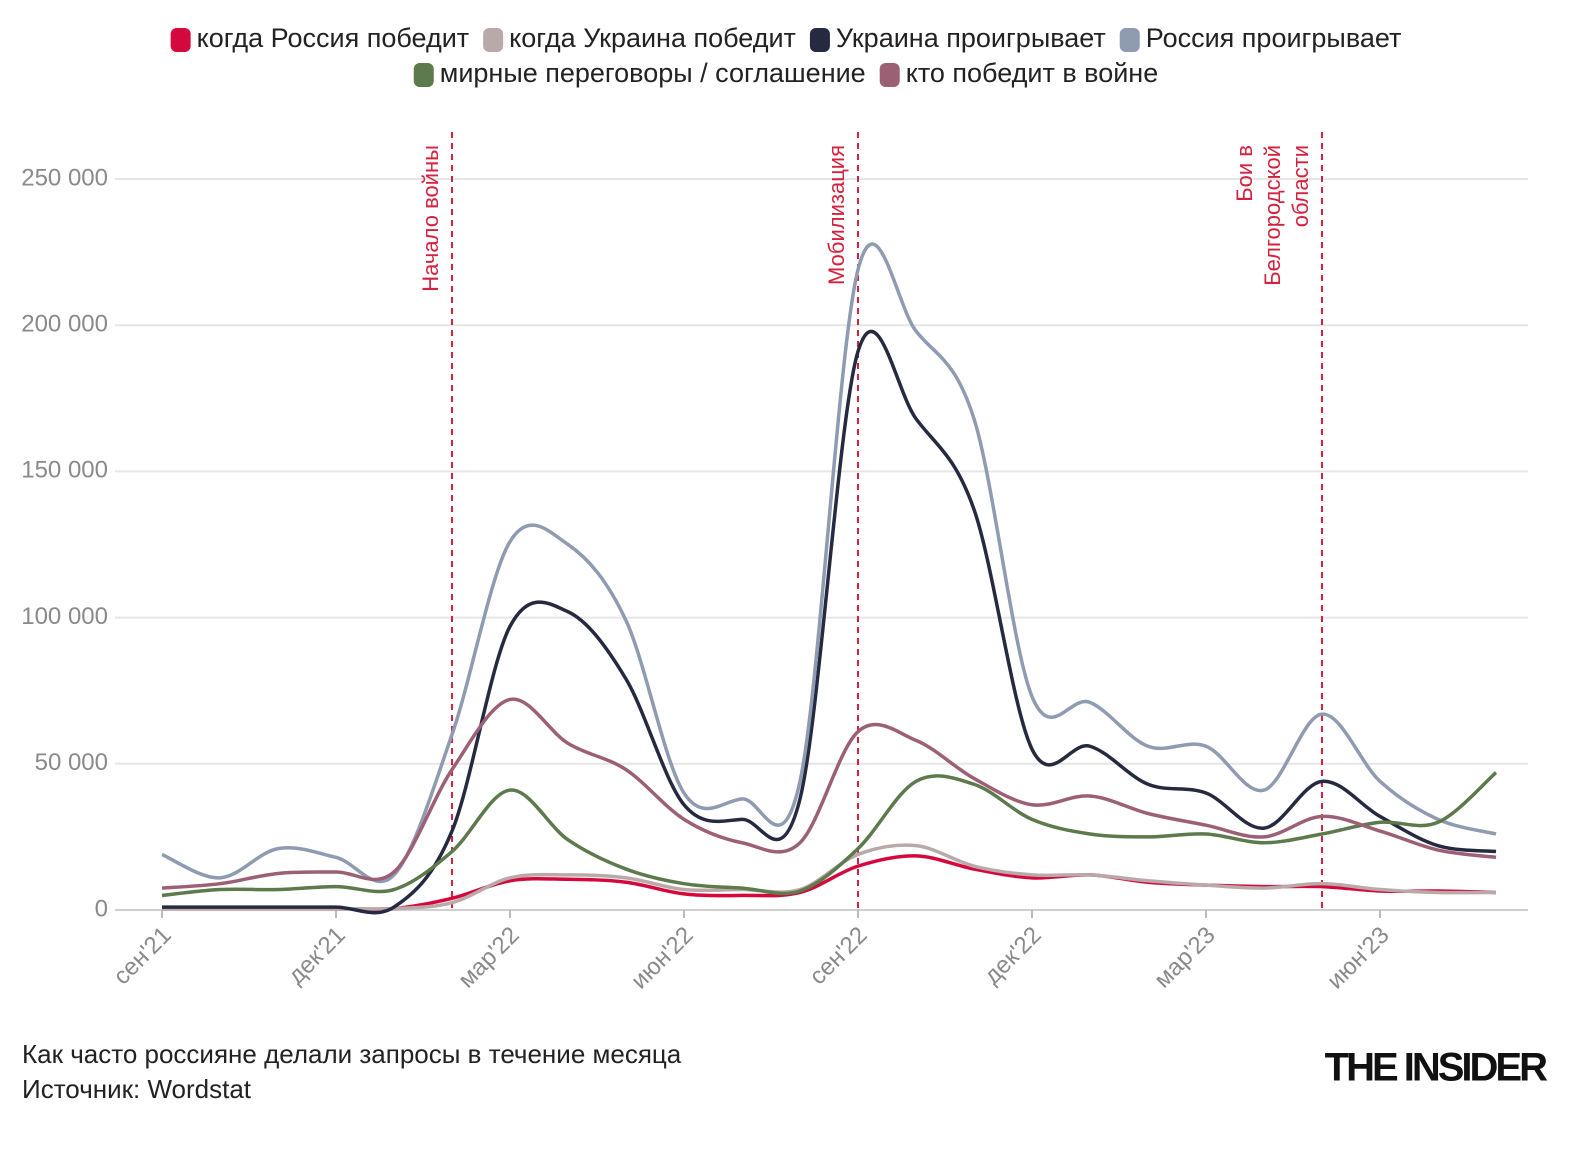 This screenshot has height=1155, width=1592. Describe the element at coordinates (1358, 958) in the screenshot. I see `x-tick-label: июн'23` at that location.